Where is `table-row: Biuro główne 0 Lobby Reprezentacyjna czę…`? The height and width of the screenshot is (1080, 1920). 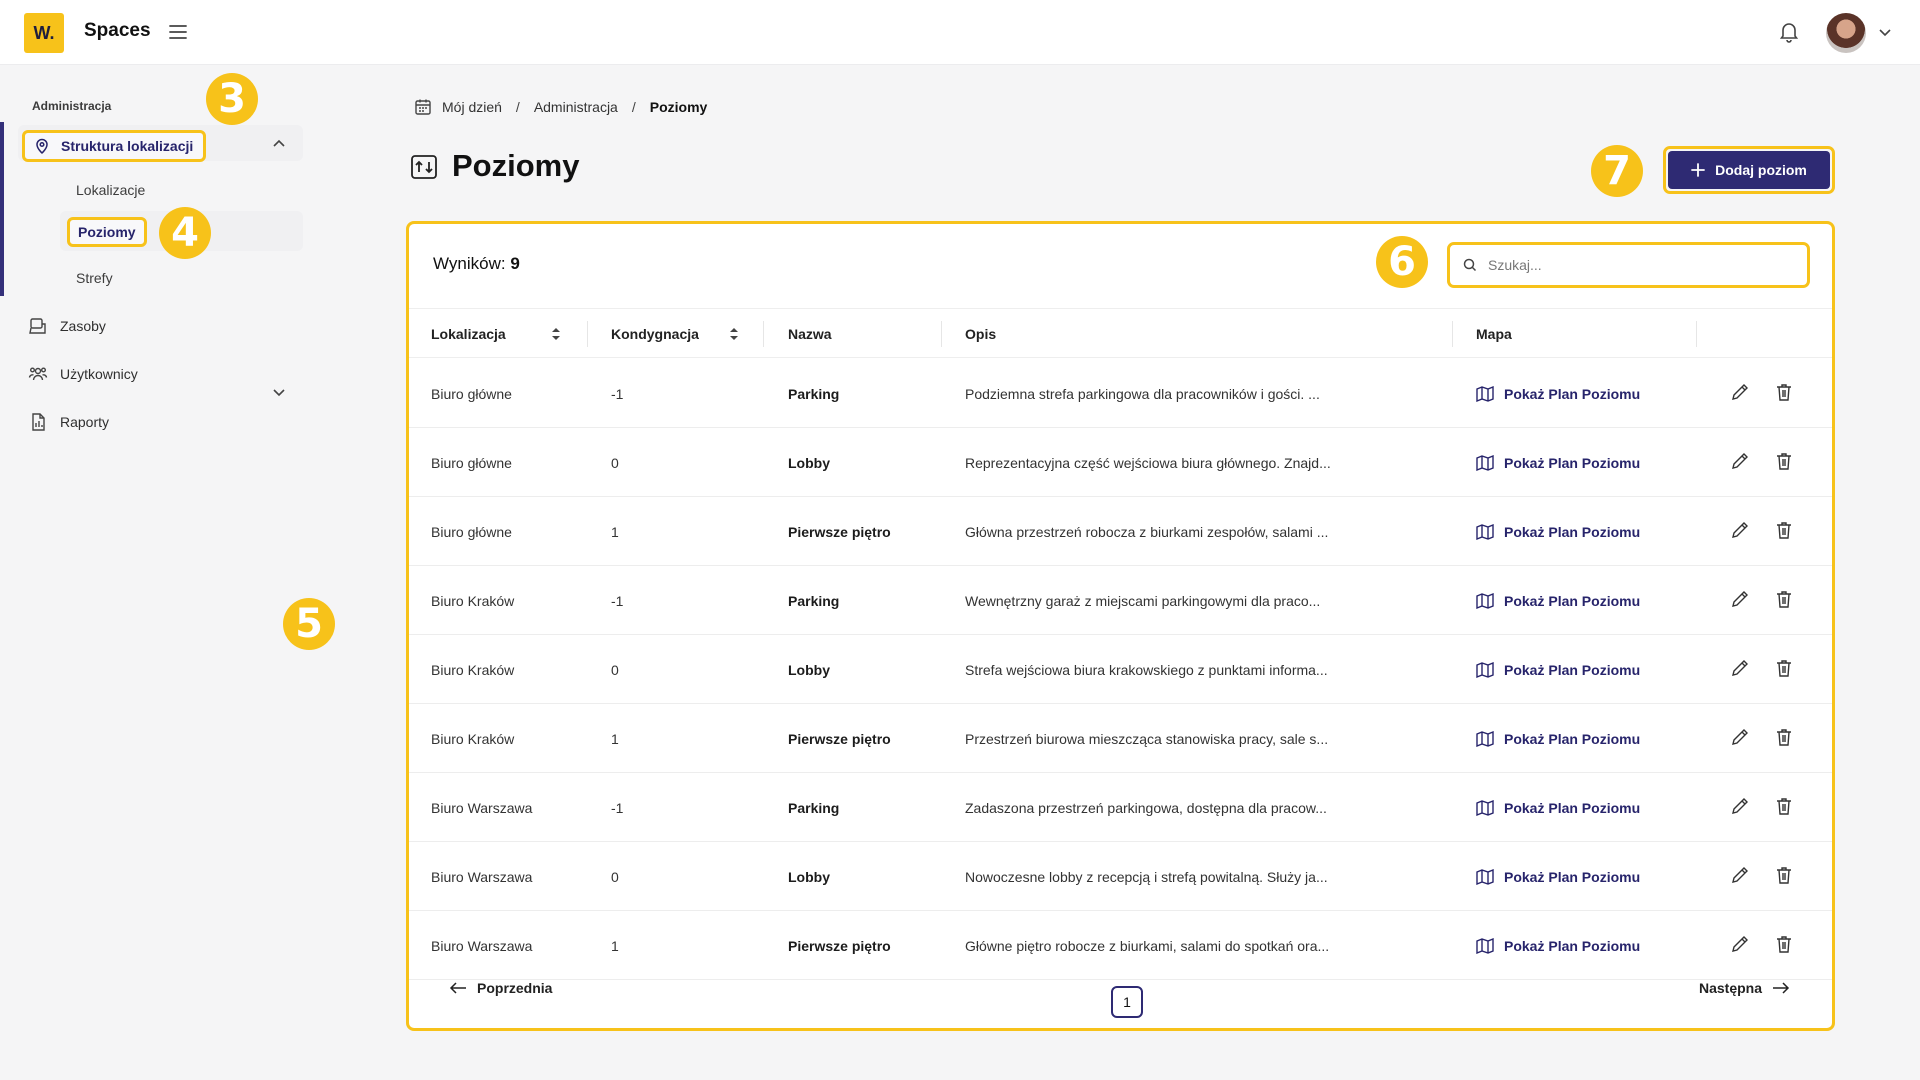
table-row: Biuro główne 0 Lobby Reprezentacyjna czę… is located at coordinates (1120, 462).